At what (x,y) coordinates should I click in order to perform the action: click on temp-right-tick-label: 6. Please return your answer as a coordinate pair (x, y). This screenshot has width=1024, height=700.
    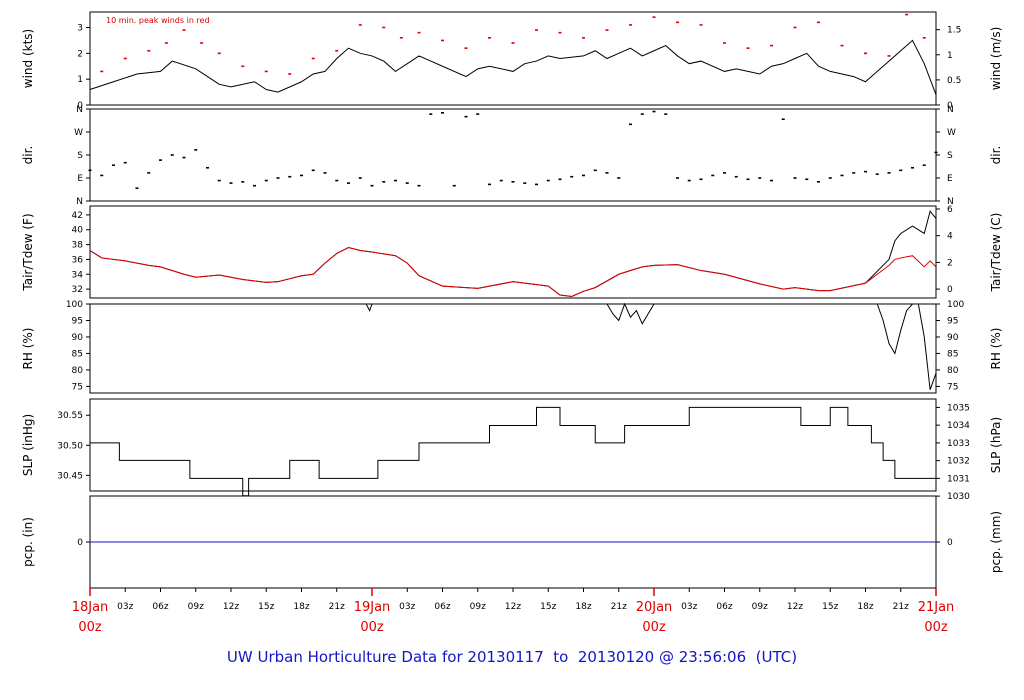
    Looking at the image, I should click on (950, 210).